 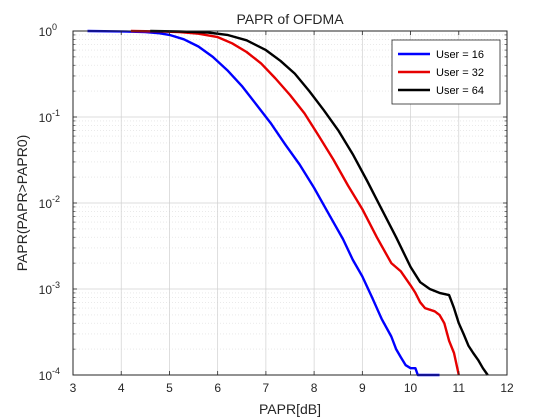 What do you see at coordinates (56, 371) in the screenshot?
I see `y-tick-exponent: -4` at bounding box center [56, 371].